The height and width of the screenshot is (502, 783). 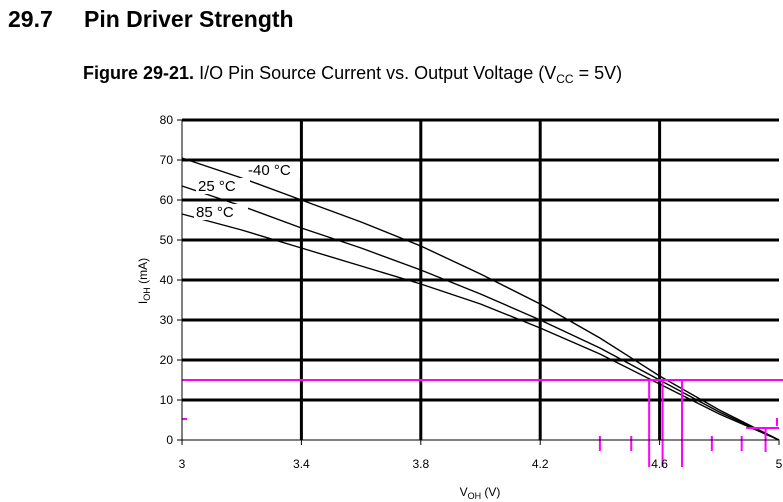 What do you see at coordinates (143, 302) in the screenshot?
I see `y-axis-title-main: I` at bounding box center [143, 302].